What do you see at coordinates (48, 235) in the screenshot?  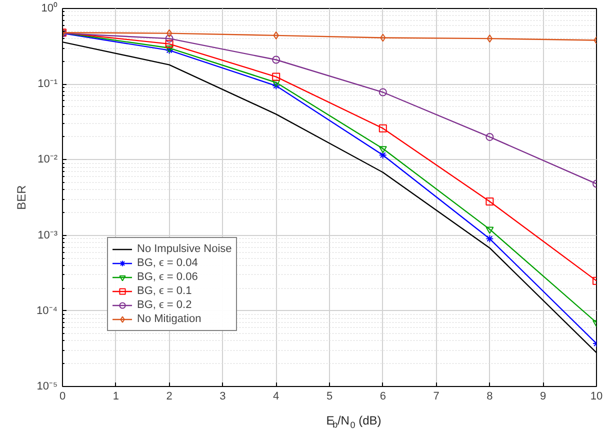 I see `y-tick-label: 10⁻³` at bounding box center [48, 235].